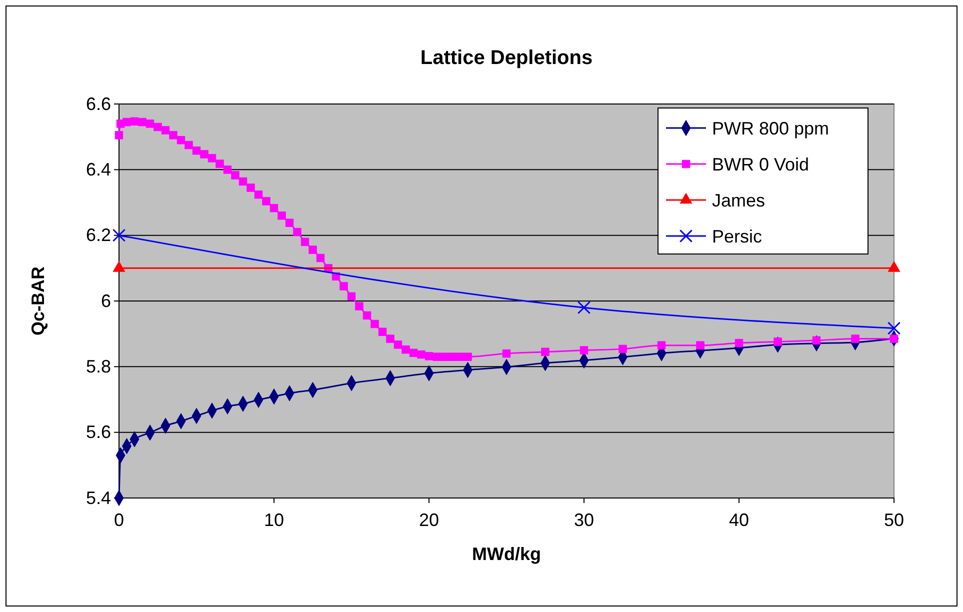 This screenshot has width=963, height=612. Describe the element at coordinates (98, 432) in the screenshot. I see `y-tick-label: 5.6` at that location.